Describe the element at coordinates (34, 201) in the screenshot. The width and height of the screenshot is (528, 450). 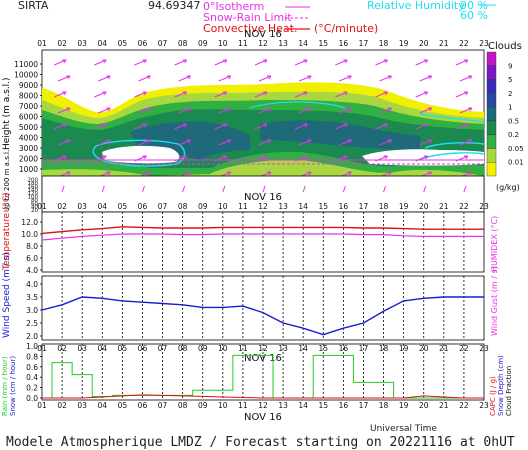
I see `low-level-y-tick: 80` at that location.